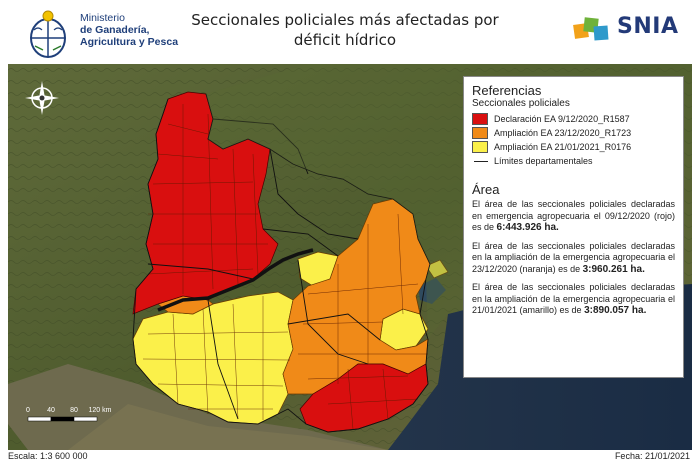 This screenshot has width=700, height=466. I want to click on rio-negro, so click(235, 280).